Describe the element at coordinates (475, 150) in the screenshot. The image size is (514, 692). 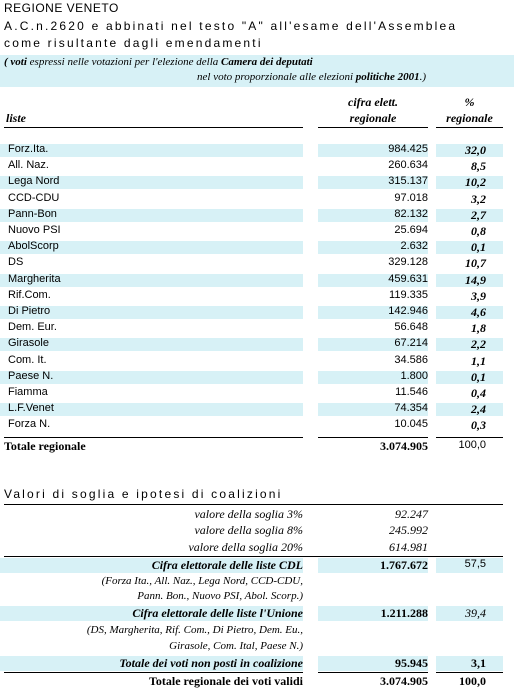
I see `party-percent: 32,0` at that location.